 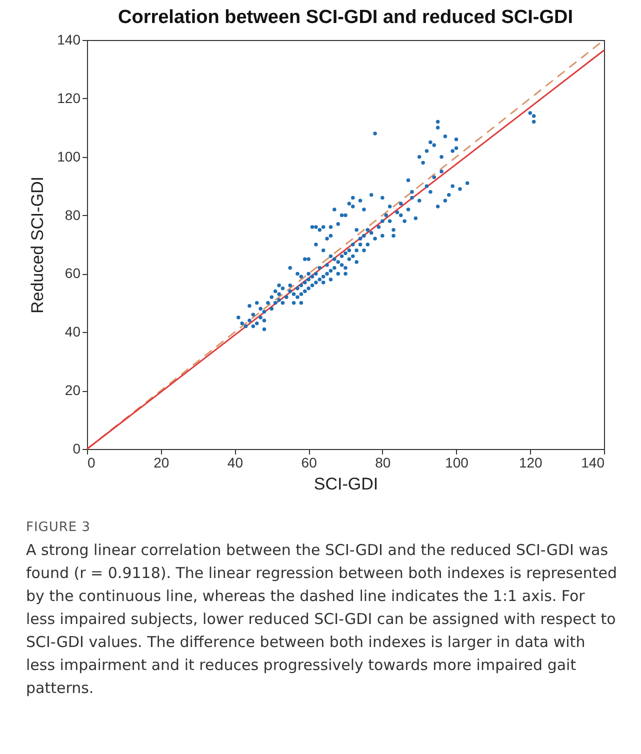 I want to click on chart-title: Correlation between SCI-GDI and reduced SCI-GDI, so click(x=346, y=17).